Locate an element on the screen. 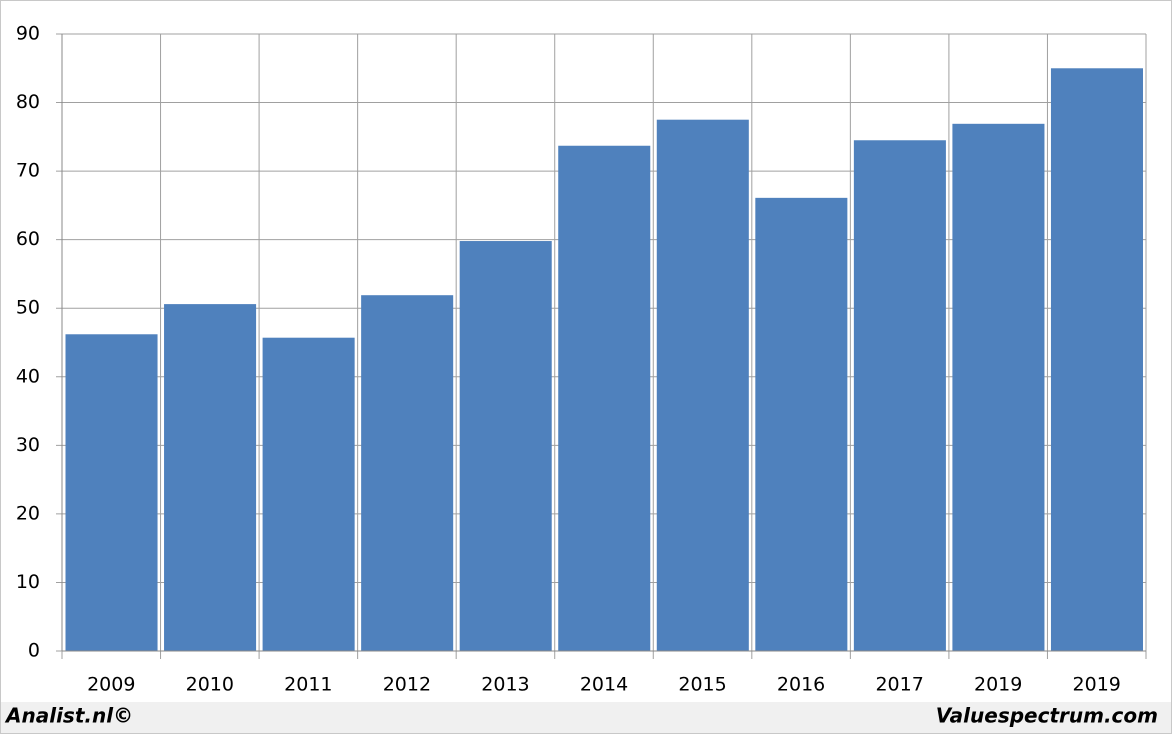 The image size is (1172, 734). x-tick-label: 2015 is located at coordinates (702, 685).